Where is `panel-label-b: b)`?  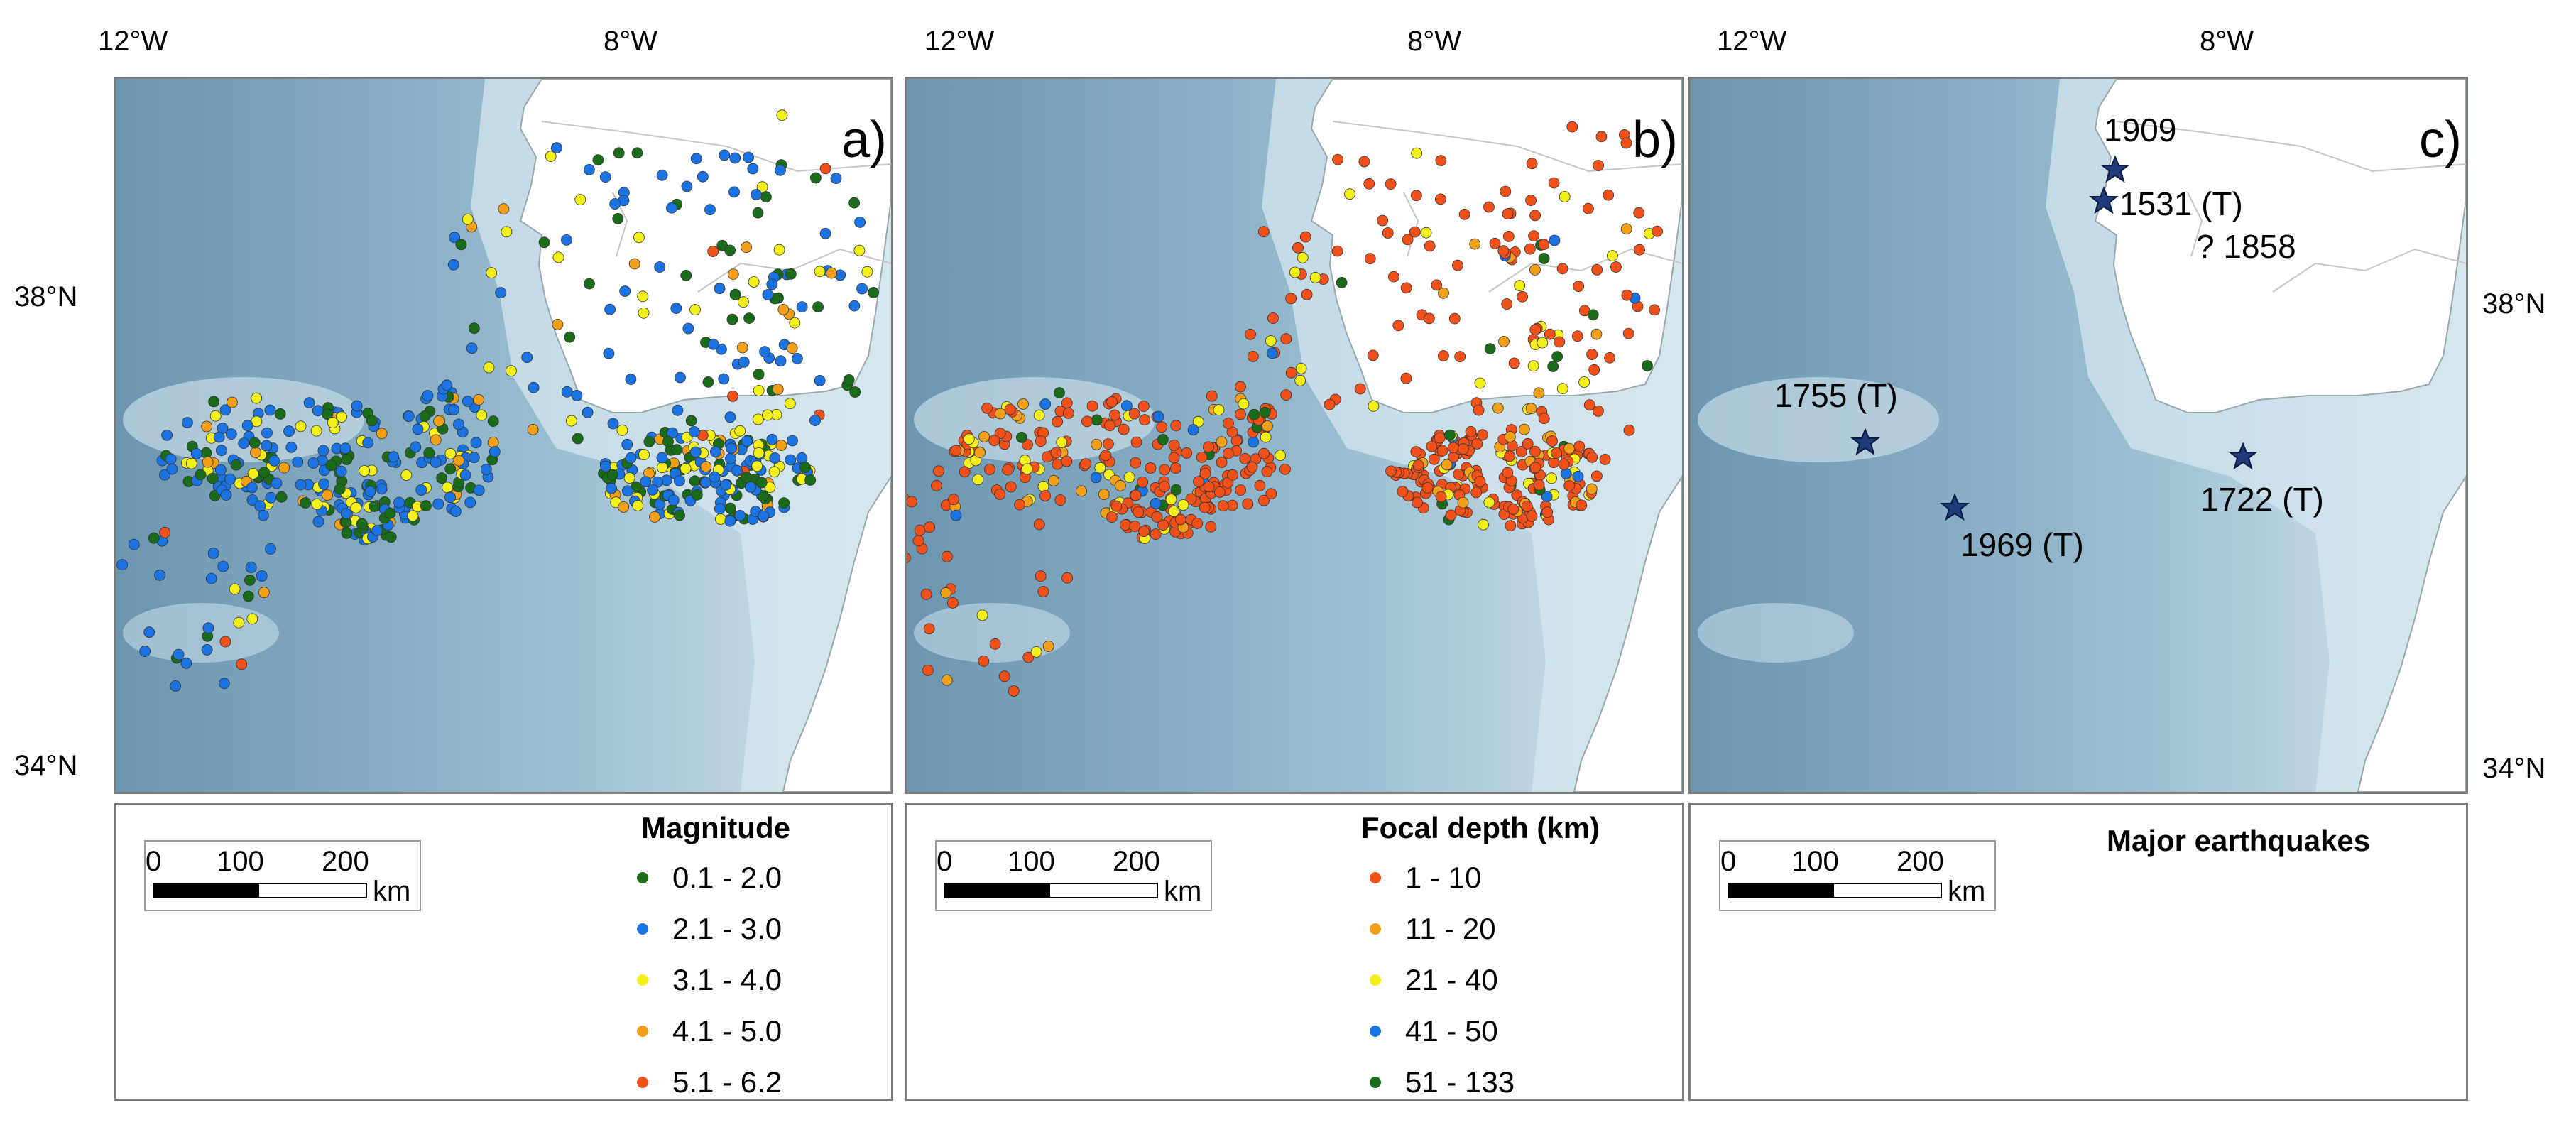 panel-label-b: b) is located at coordinates (1655, 140).